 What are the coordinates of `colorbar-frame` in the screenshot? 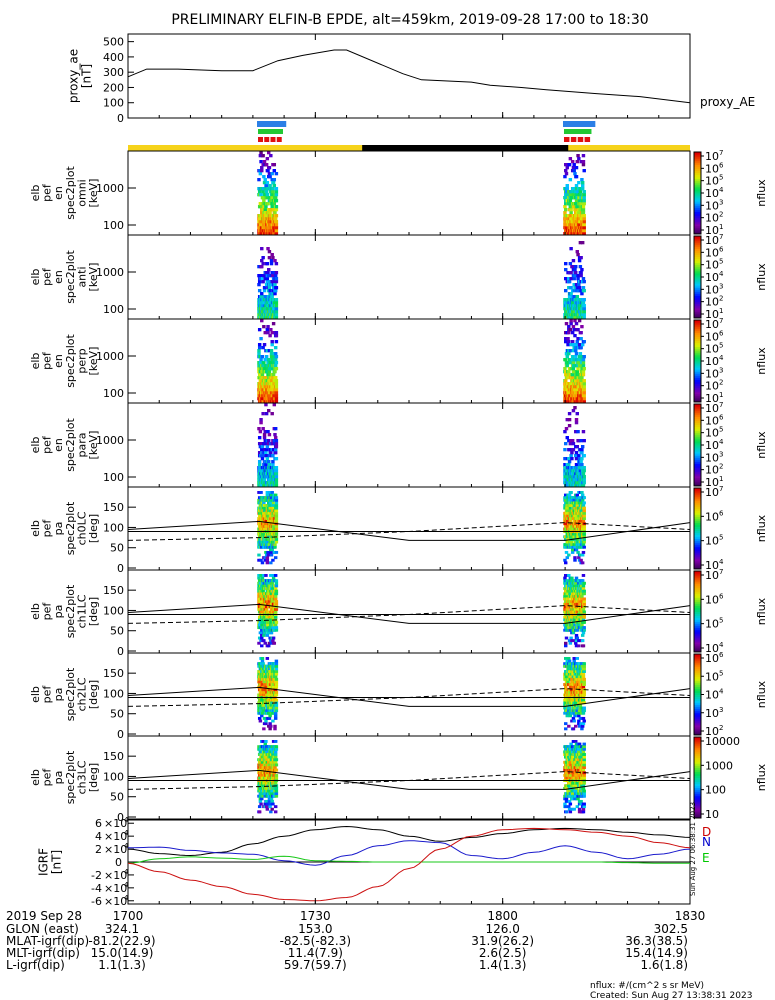 It's located at (697, 611).